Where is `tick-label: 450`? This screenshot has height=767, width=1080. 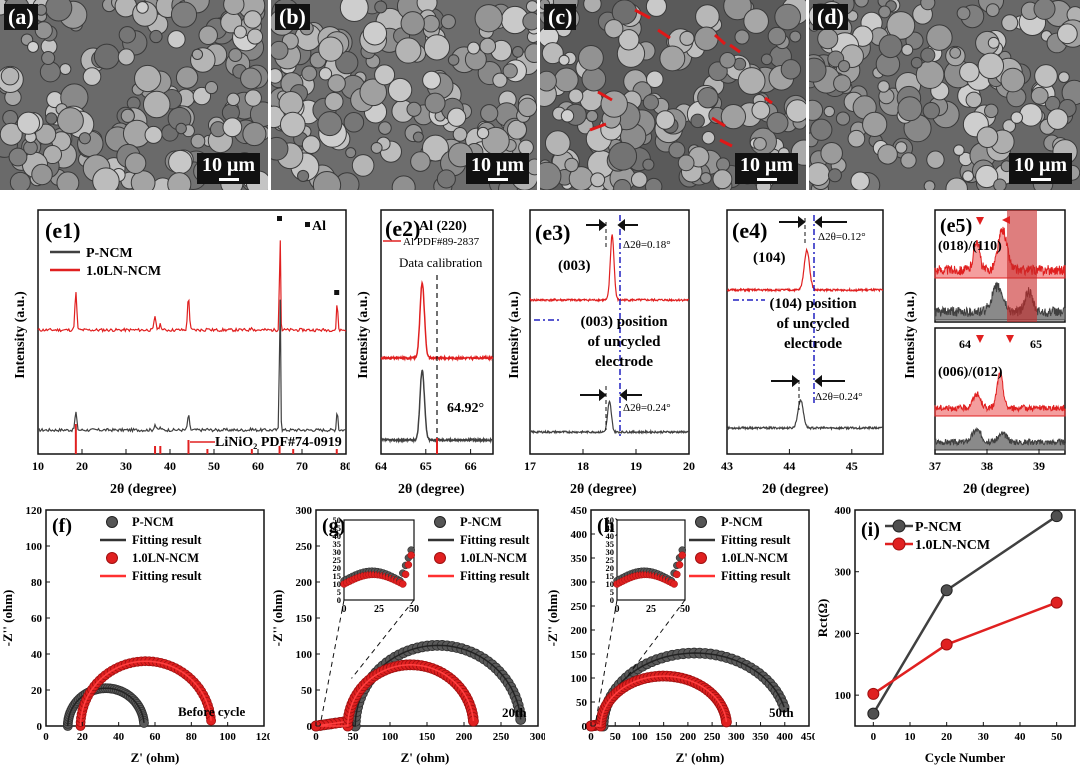
tick-label: 450 is located at coordinates (579, 511).